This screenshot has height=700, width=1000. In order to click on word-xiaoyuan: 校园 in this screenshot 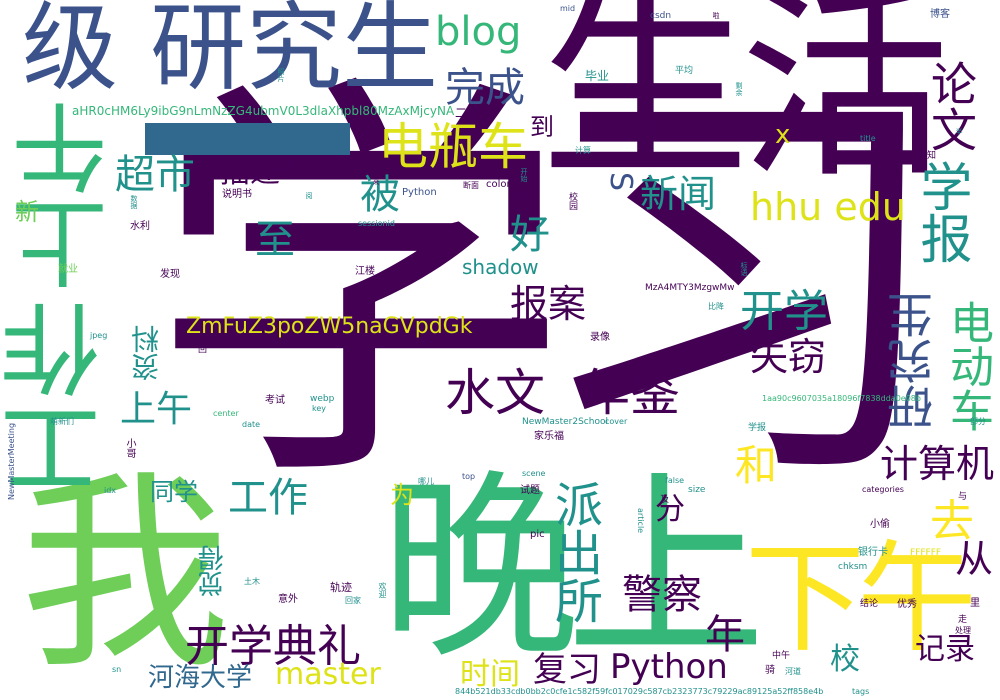, I will do `click(572, 201)`.